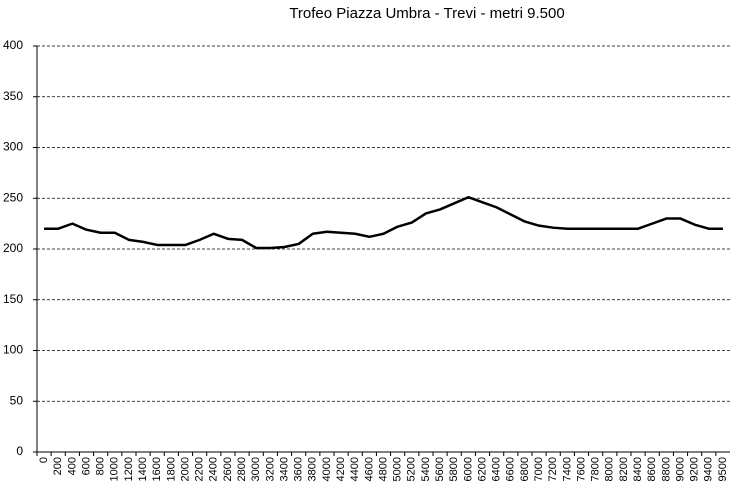 The height and width of the screenshot is (501, 733). What do you see at coordinates (13, 350) in the screenshot?
I see `y-tick-label: 100` at bounding box center [13, 350].